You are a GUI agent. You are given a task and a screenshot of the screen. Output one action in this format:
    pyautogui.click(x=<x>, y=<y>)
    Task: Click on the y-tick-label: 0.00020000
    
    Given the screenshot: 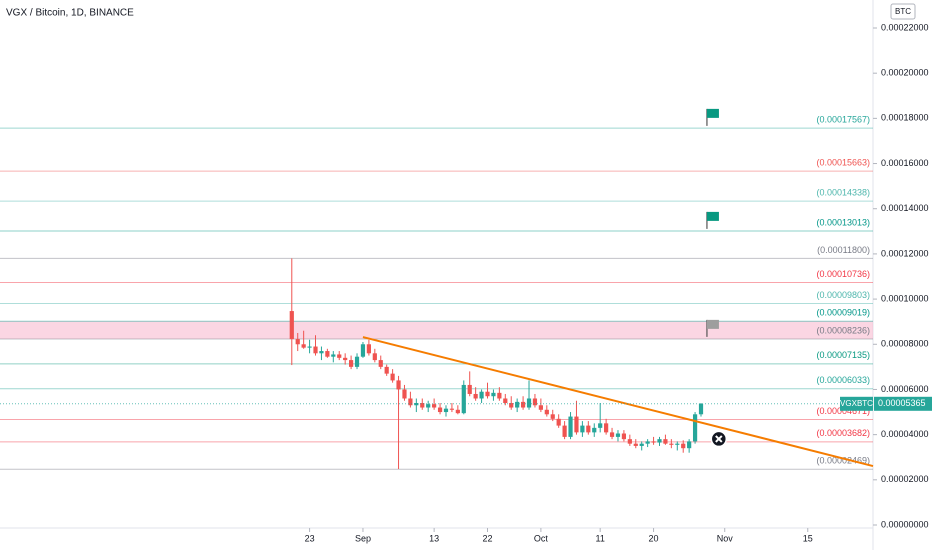 What is the action you would take?
    pyautogui.click(x=905, y=73)
    